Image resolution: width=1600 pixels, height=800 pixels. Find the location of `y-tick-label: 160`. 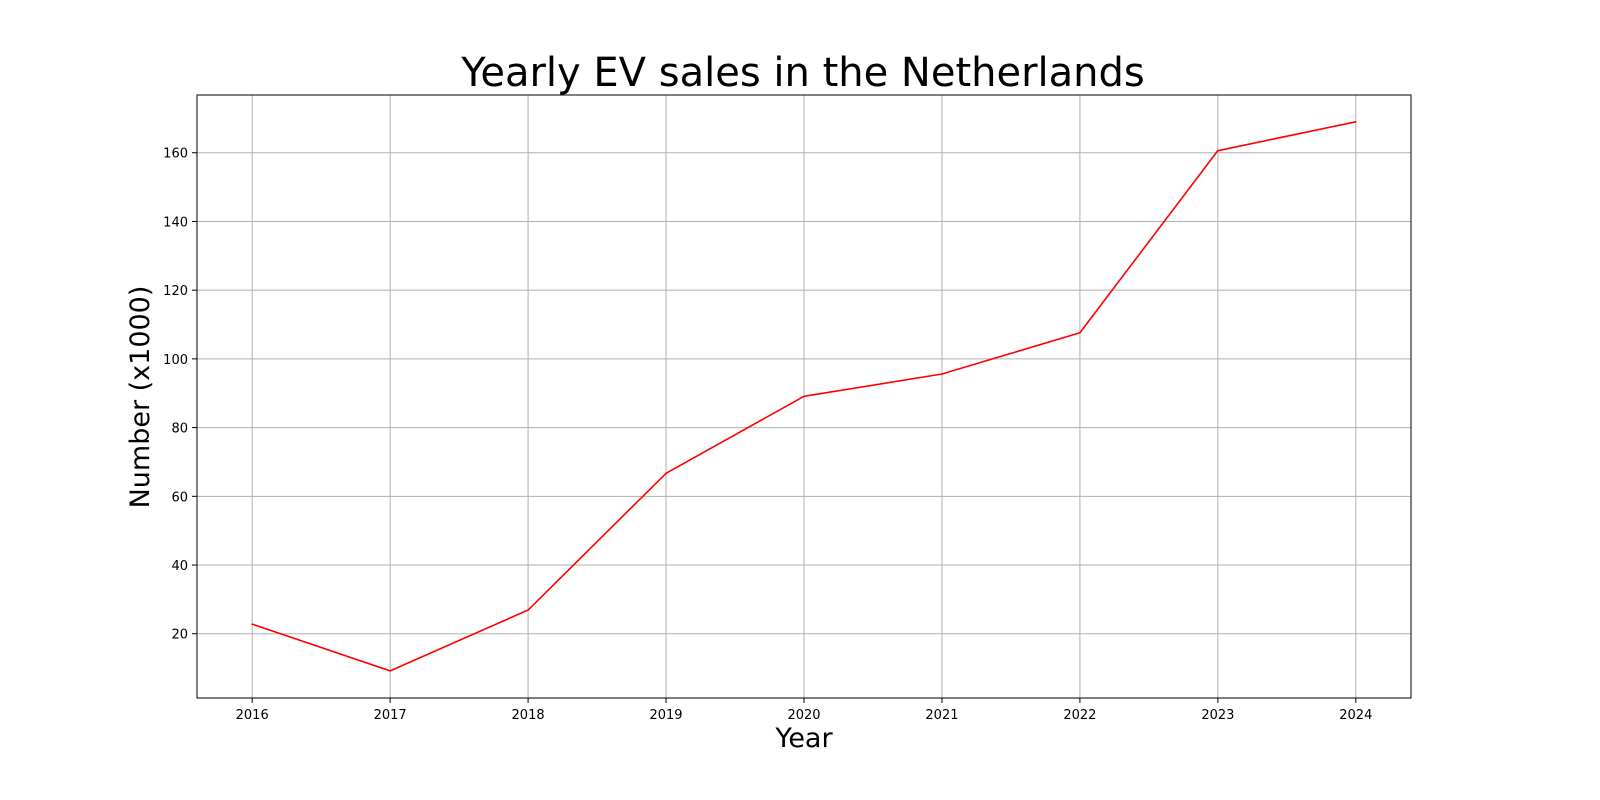

y-tick-label: 160 is located at coordinates (175, 154).